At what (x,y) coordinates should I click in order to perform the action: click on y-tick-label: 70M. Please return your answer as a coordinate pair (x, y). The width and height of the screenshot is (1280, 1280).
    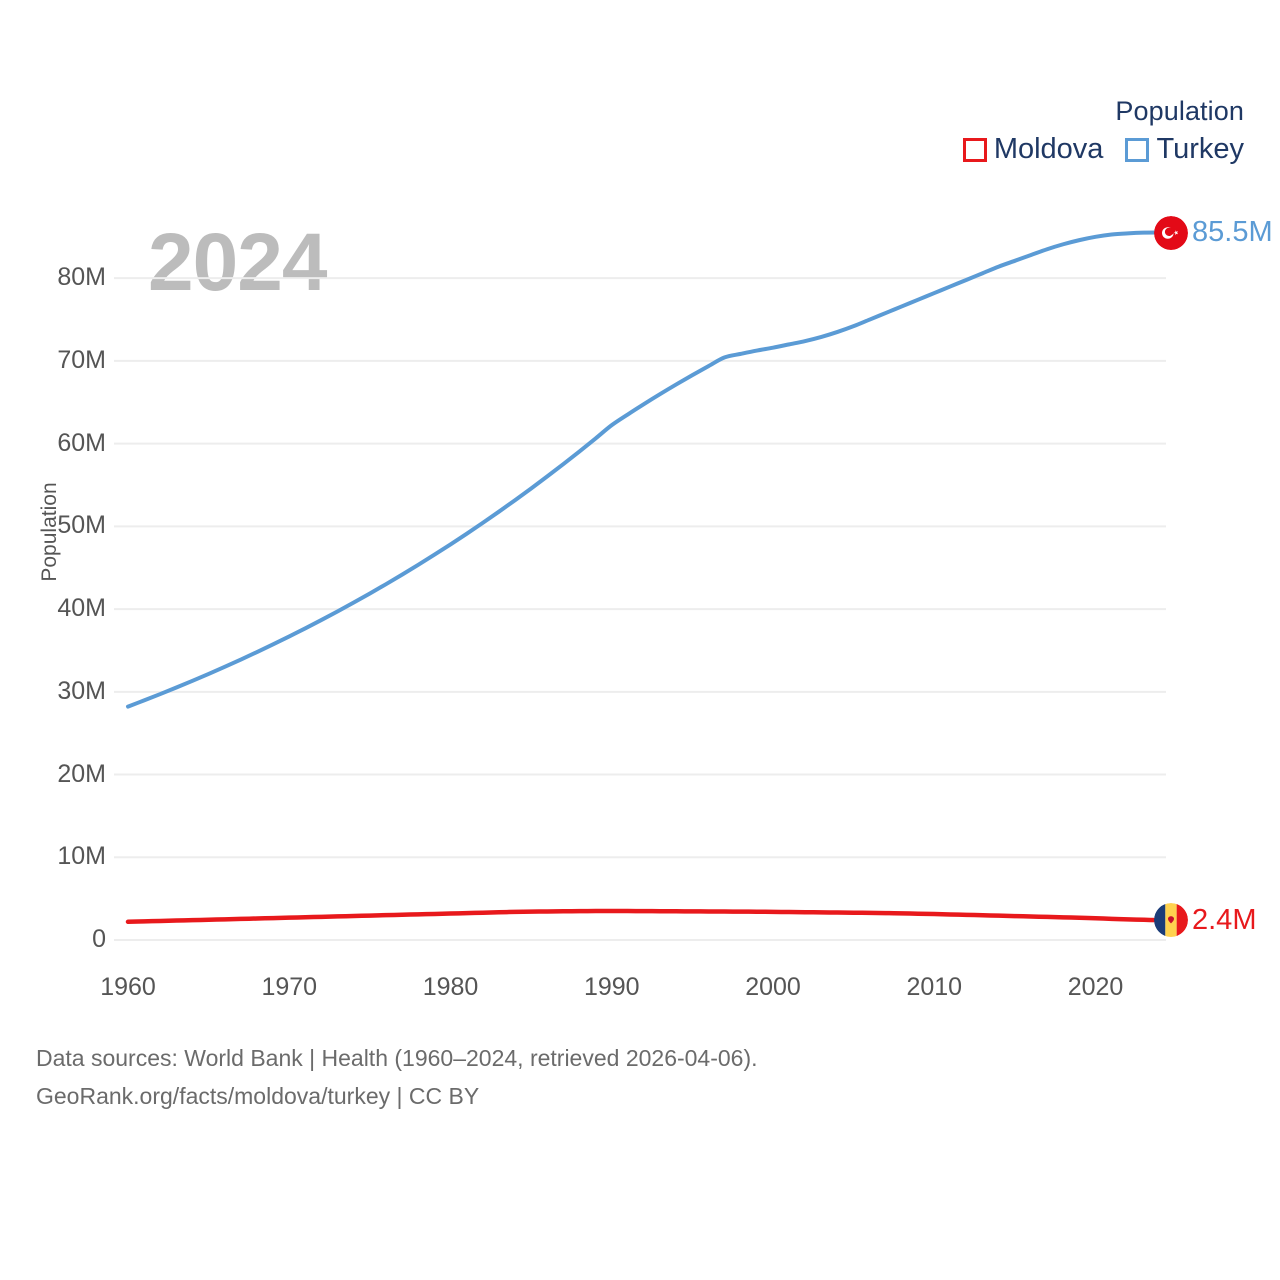
    Looking at the image, I should click on (81, 359).